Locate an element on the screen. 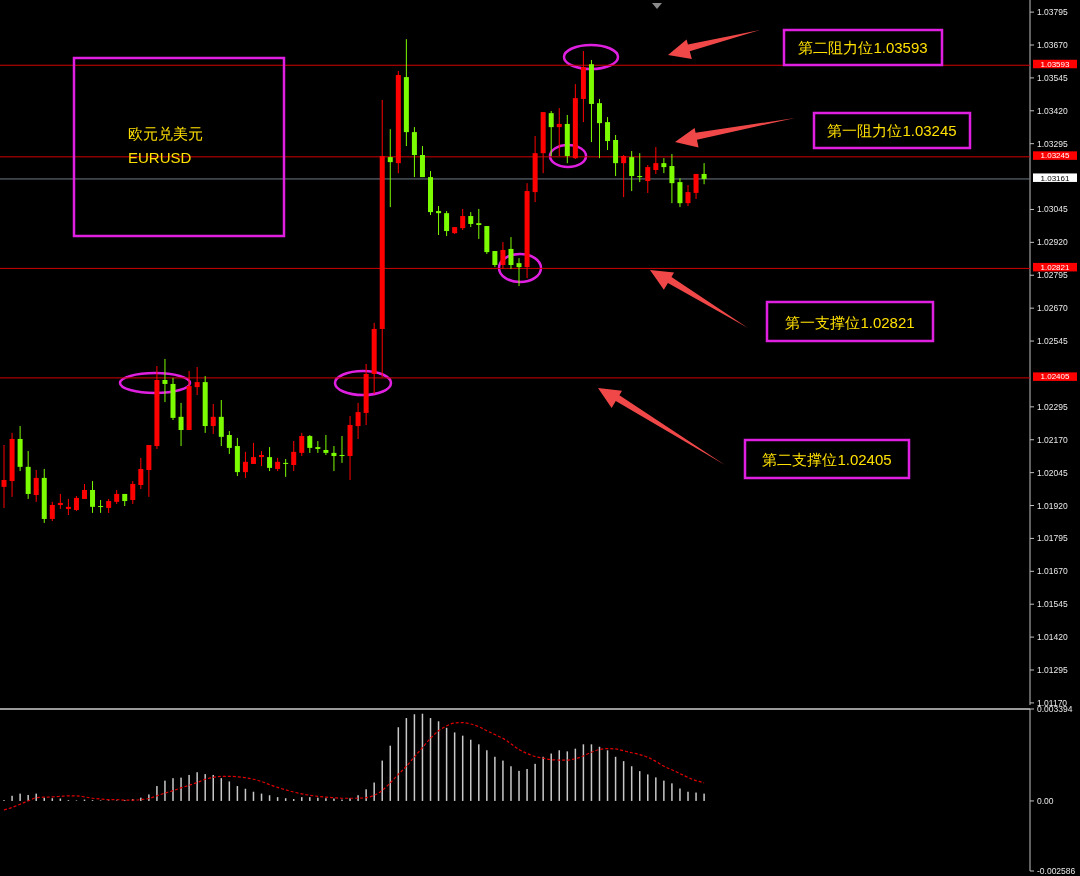 This screenshot has height=876, width=1080. y-tick-label: 1.03295 is located at coordinates (1052, 143).